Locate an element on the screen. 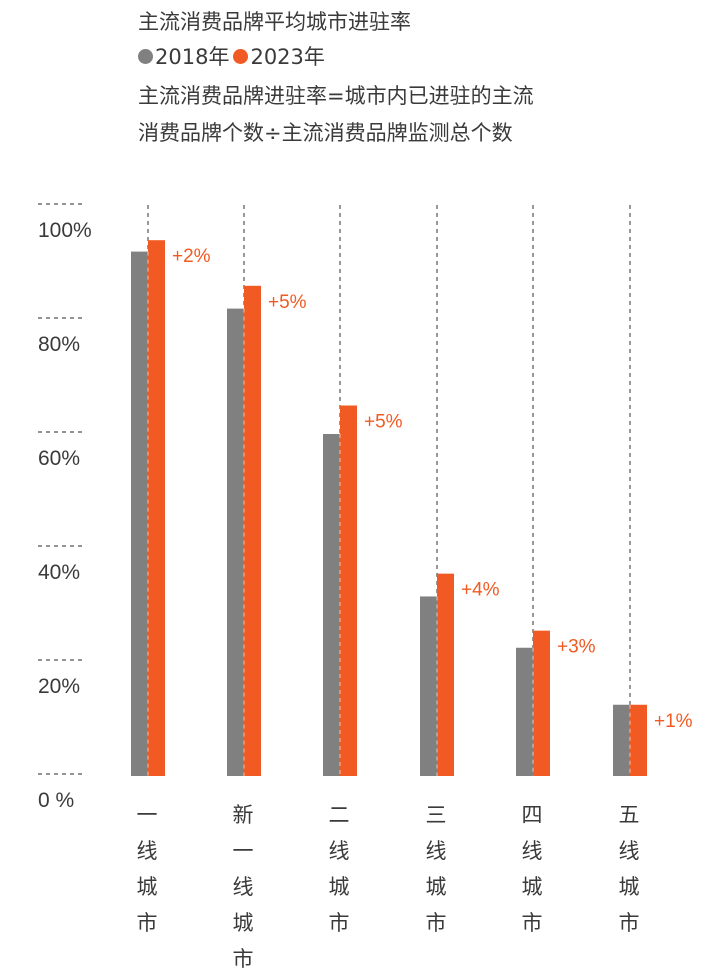 This screenshot has width=712, height=968. delta-label-2: +5% is located at coordinates (383, 422).